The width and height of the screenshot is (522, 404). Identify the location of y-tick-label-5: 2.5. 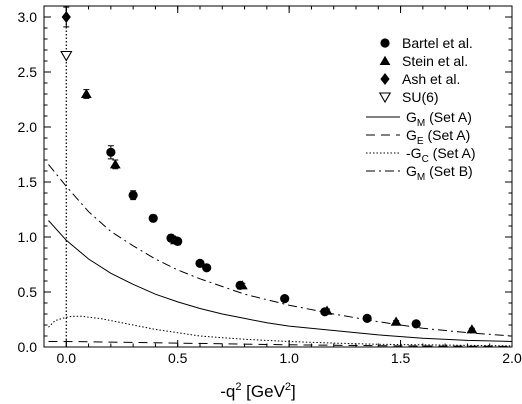
(28, 72).